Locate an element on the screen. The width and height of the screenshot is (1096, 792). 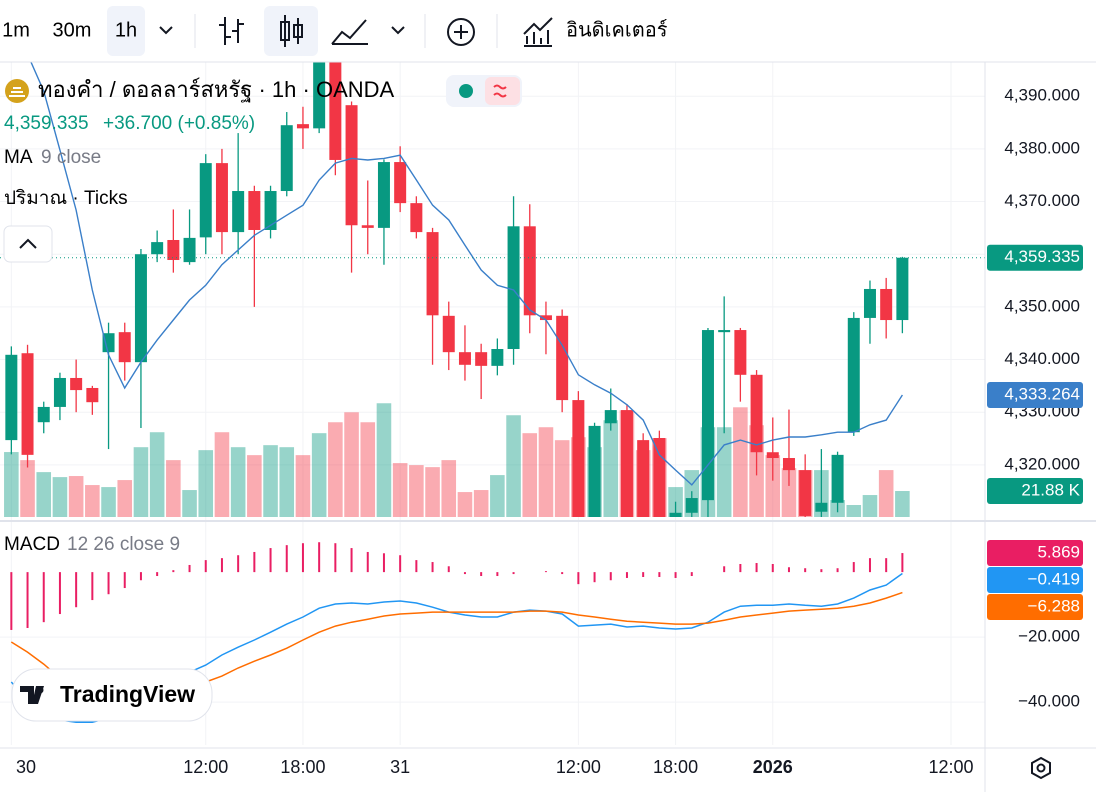
last-price-badge-bg is located at coordinates (1035, 257).